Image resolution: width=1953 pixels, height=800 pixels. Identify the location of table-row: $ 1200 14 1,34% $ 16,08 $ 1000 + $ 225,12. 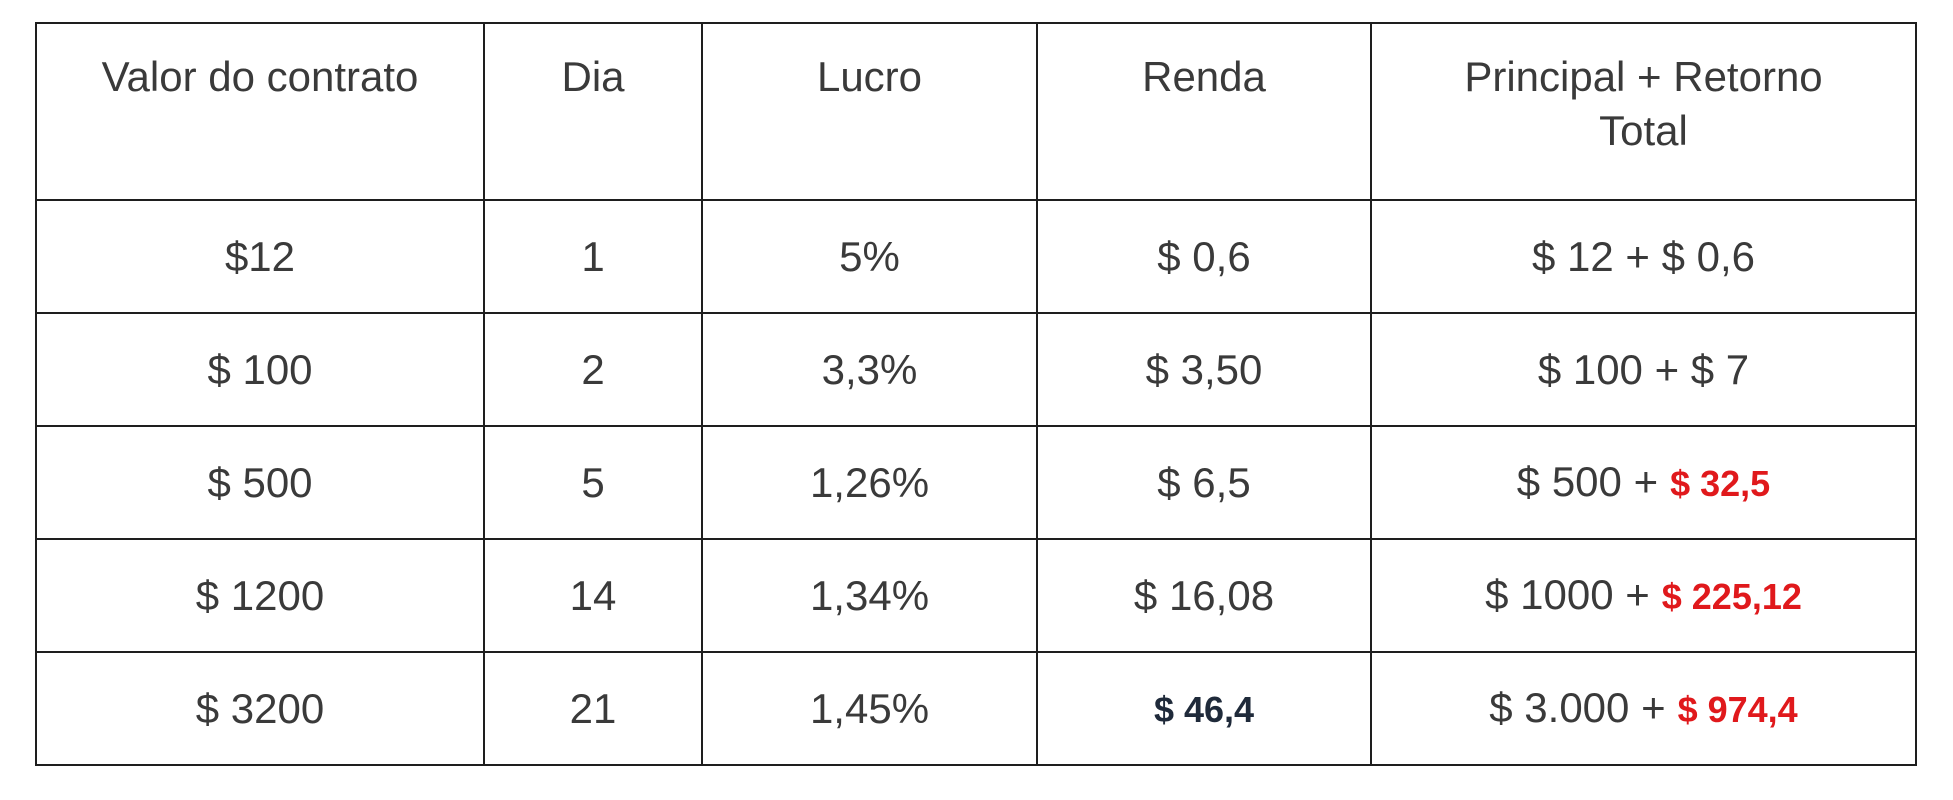
(976, 595).